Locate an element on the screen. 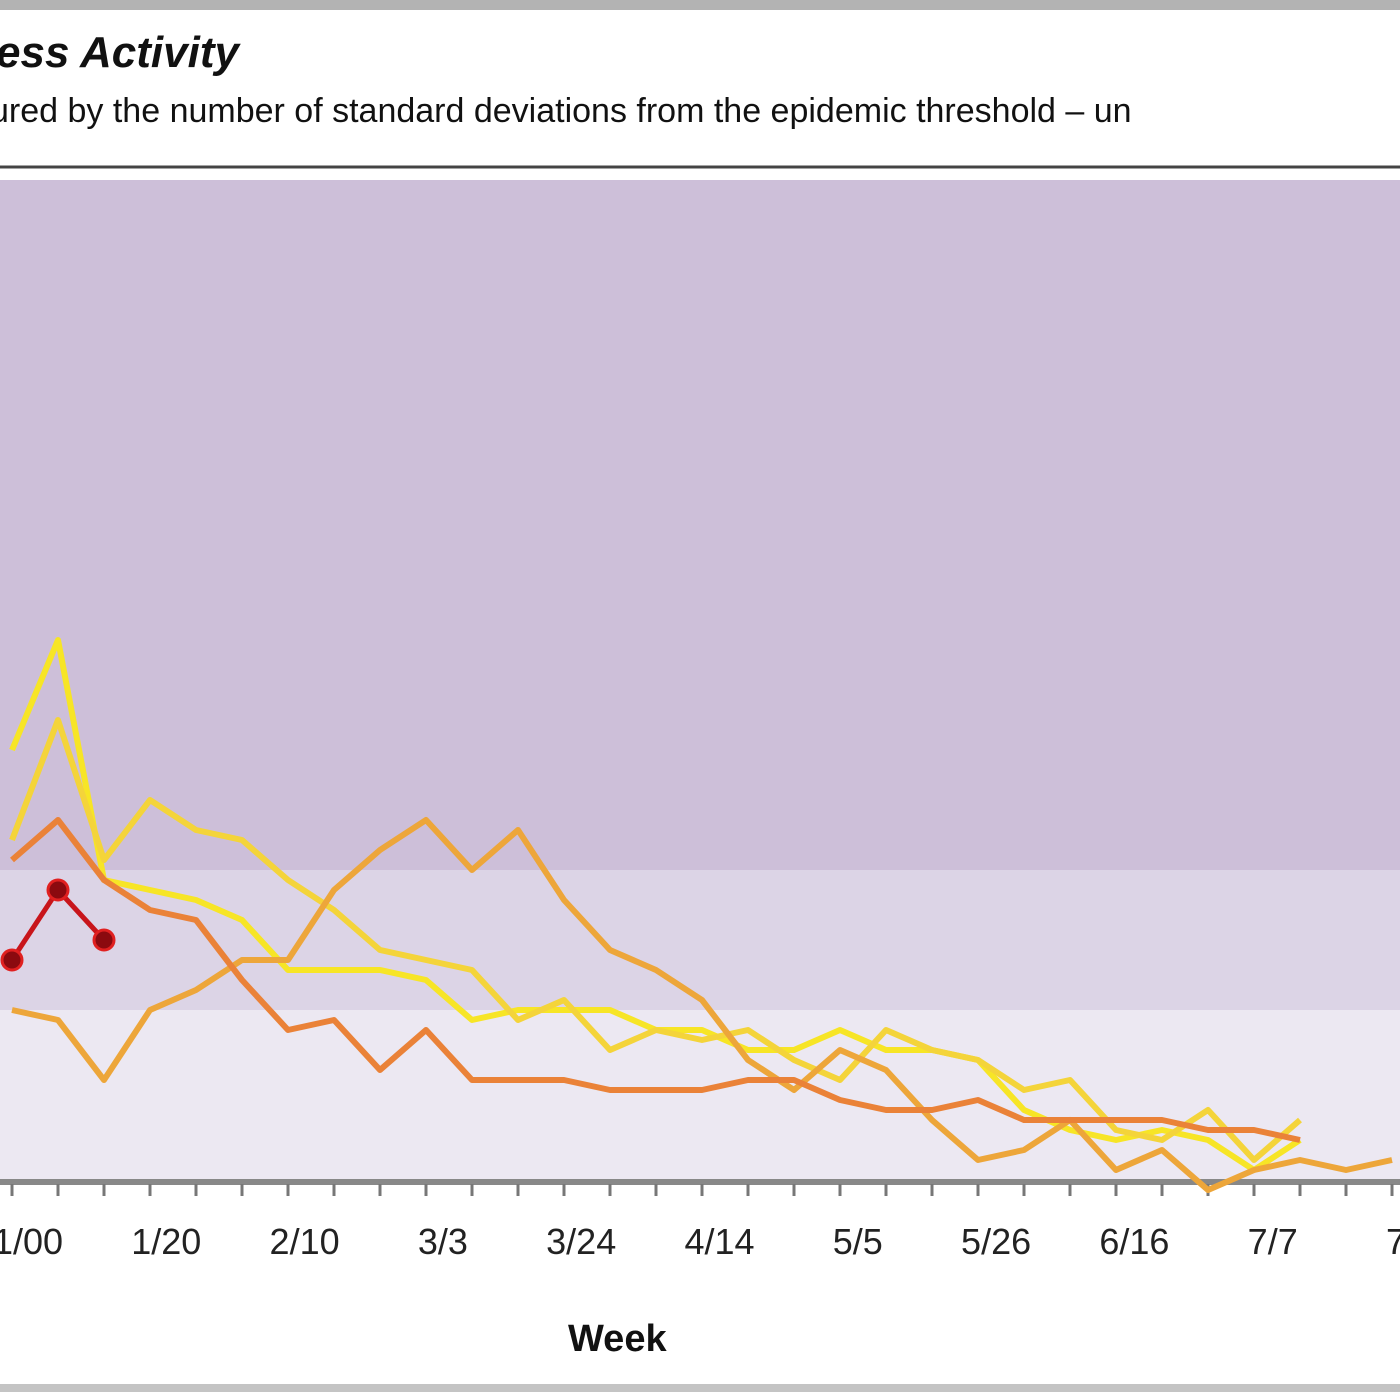 This screenshot has height=1400, width=1400. x-tick-label: 7/7 is located at coordinates (1273, 1241).